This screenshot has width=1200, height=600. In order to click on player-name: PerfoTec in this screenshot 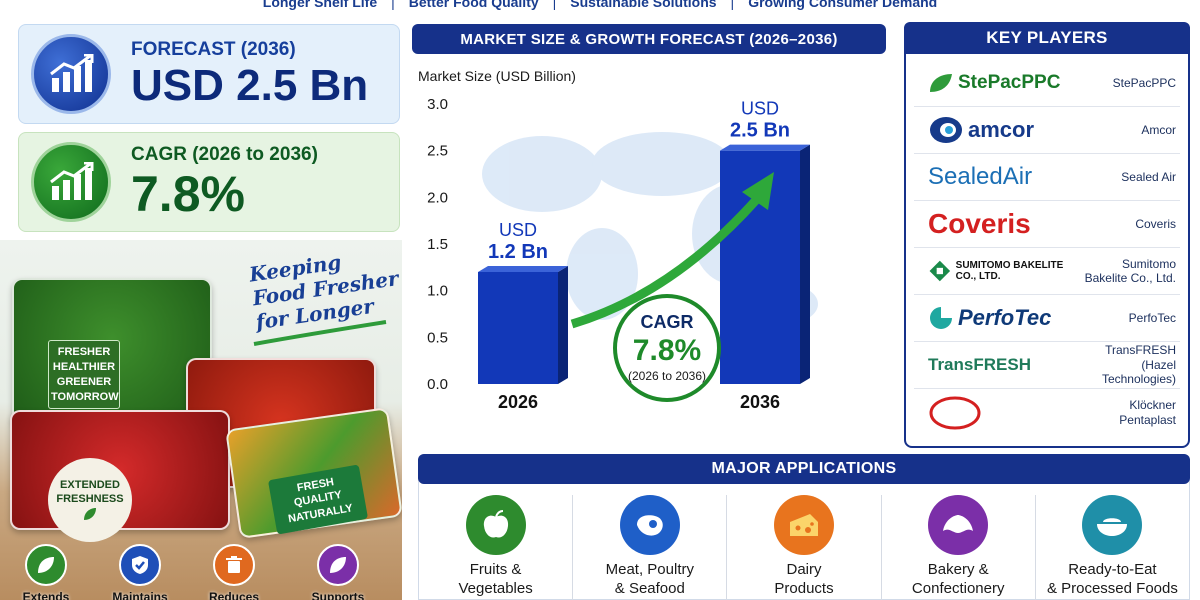, I will do `click(1152, 317)`.